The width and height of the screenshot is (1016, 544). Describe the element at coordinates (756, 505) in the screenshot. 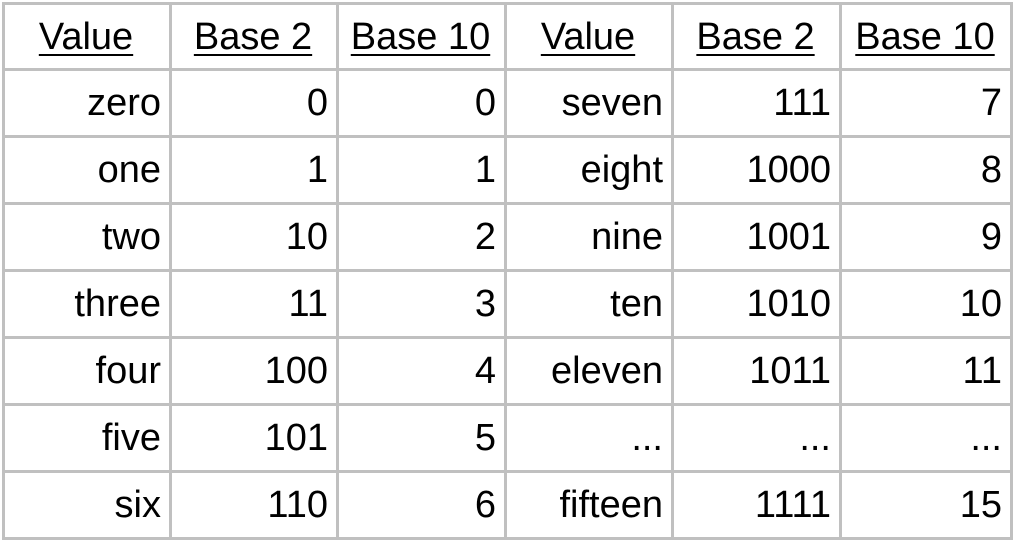

I see `base-2-cell: 1111` at that location.